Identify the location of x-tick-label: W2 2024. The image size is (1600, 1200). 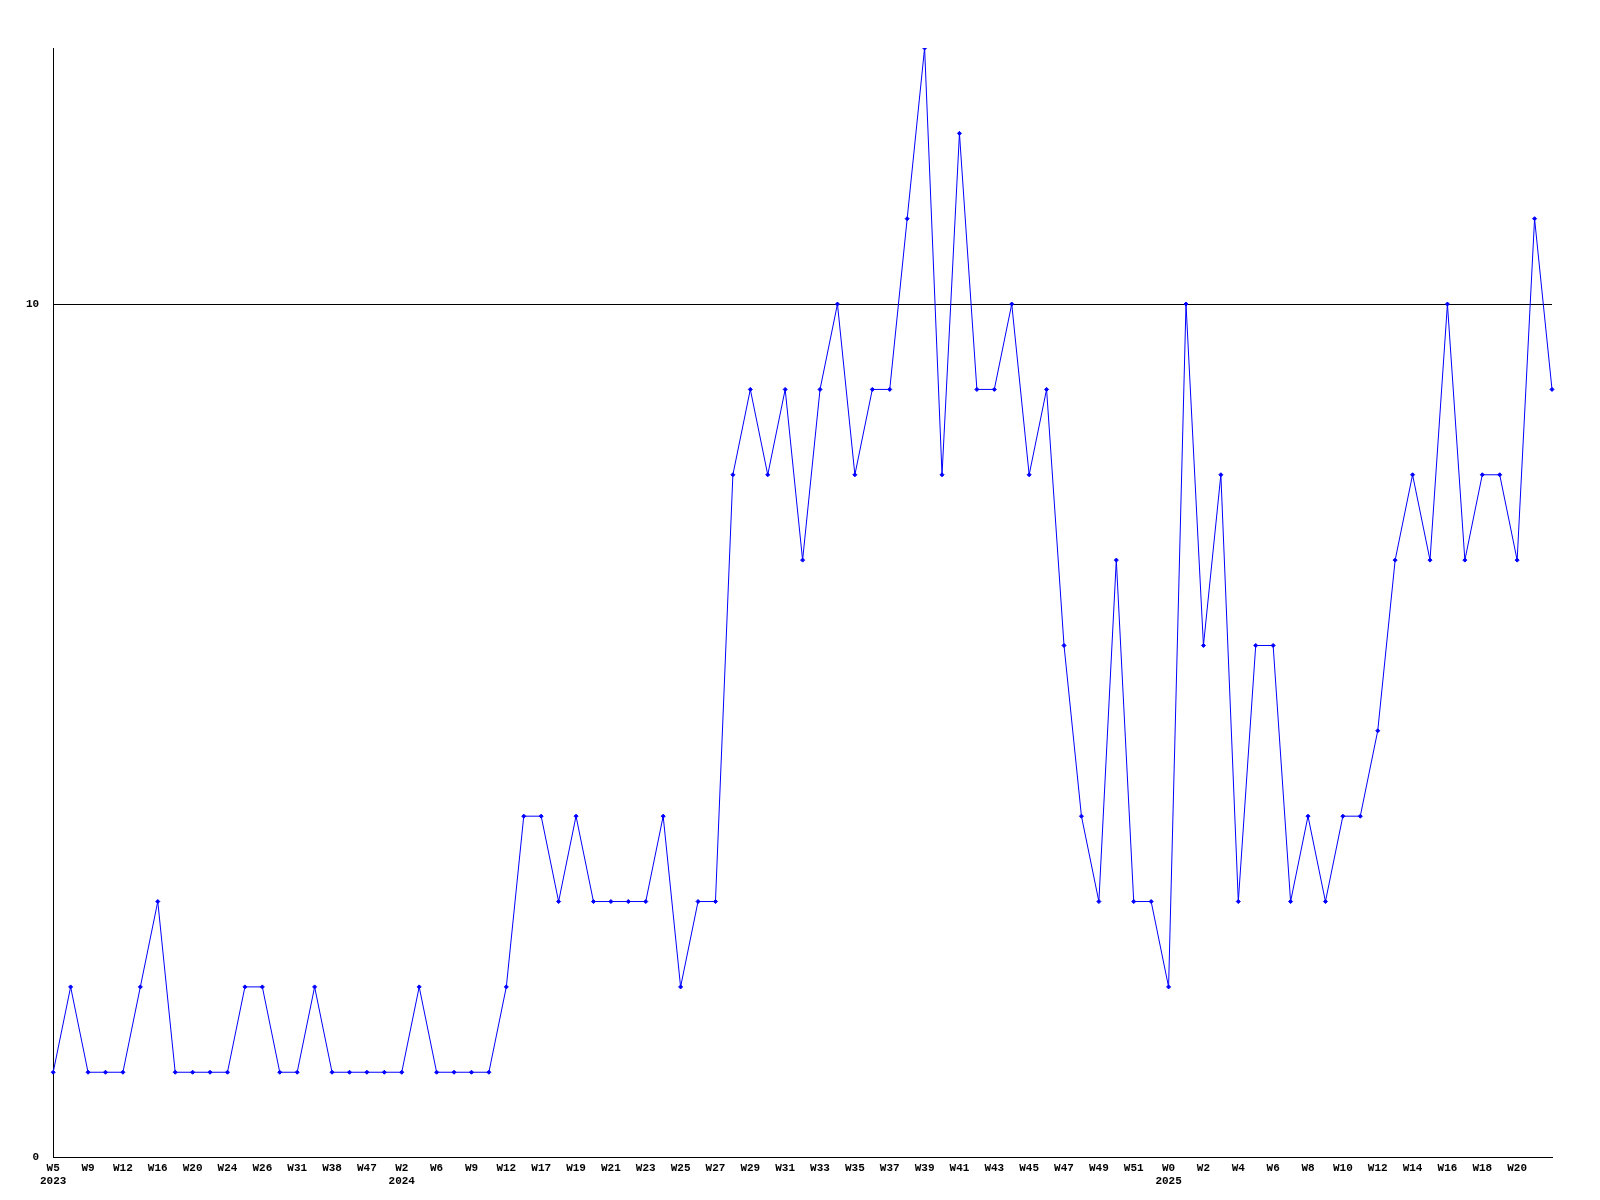
(402, 1174).